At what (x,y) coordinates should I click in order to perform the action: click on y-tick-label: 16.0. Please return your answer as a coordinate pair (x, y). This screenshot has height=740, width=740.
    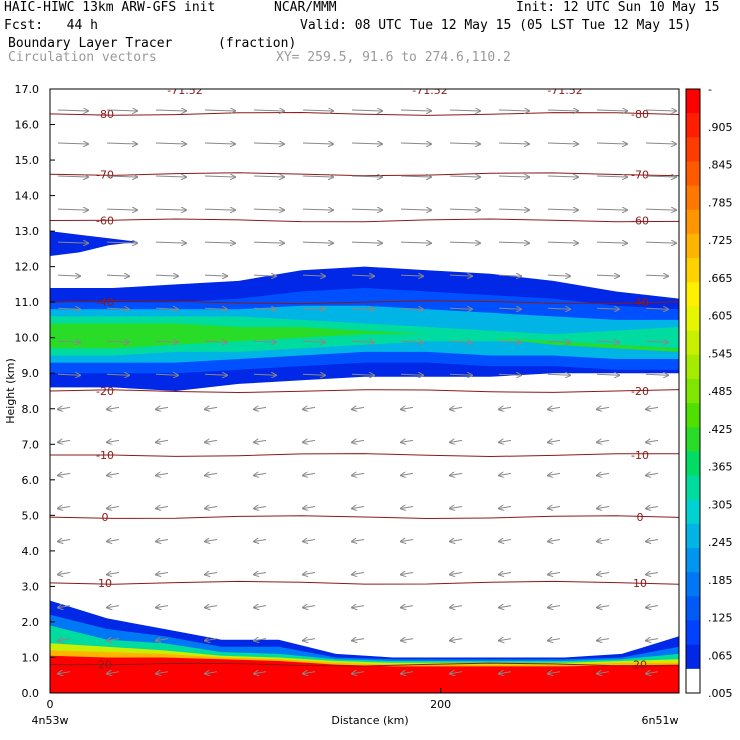
    Looking at the image, I should click on (27, 125).